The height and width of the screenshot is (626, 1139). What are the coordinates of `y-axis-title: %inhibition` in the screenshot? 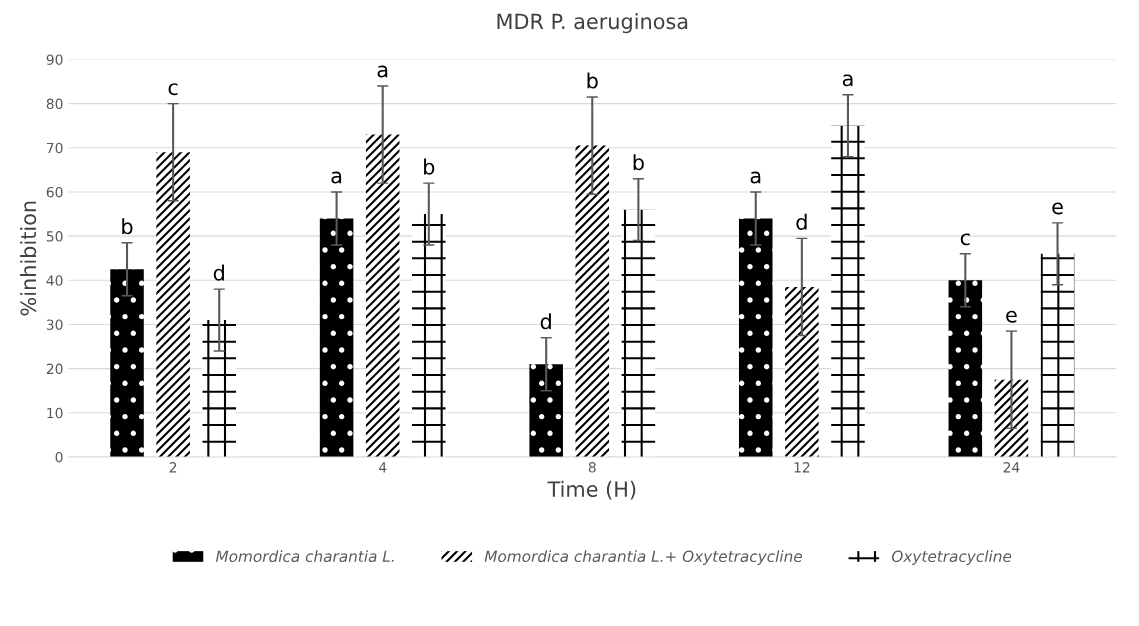 It's located at (28, 258).